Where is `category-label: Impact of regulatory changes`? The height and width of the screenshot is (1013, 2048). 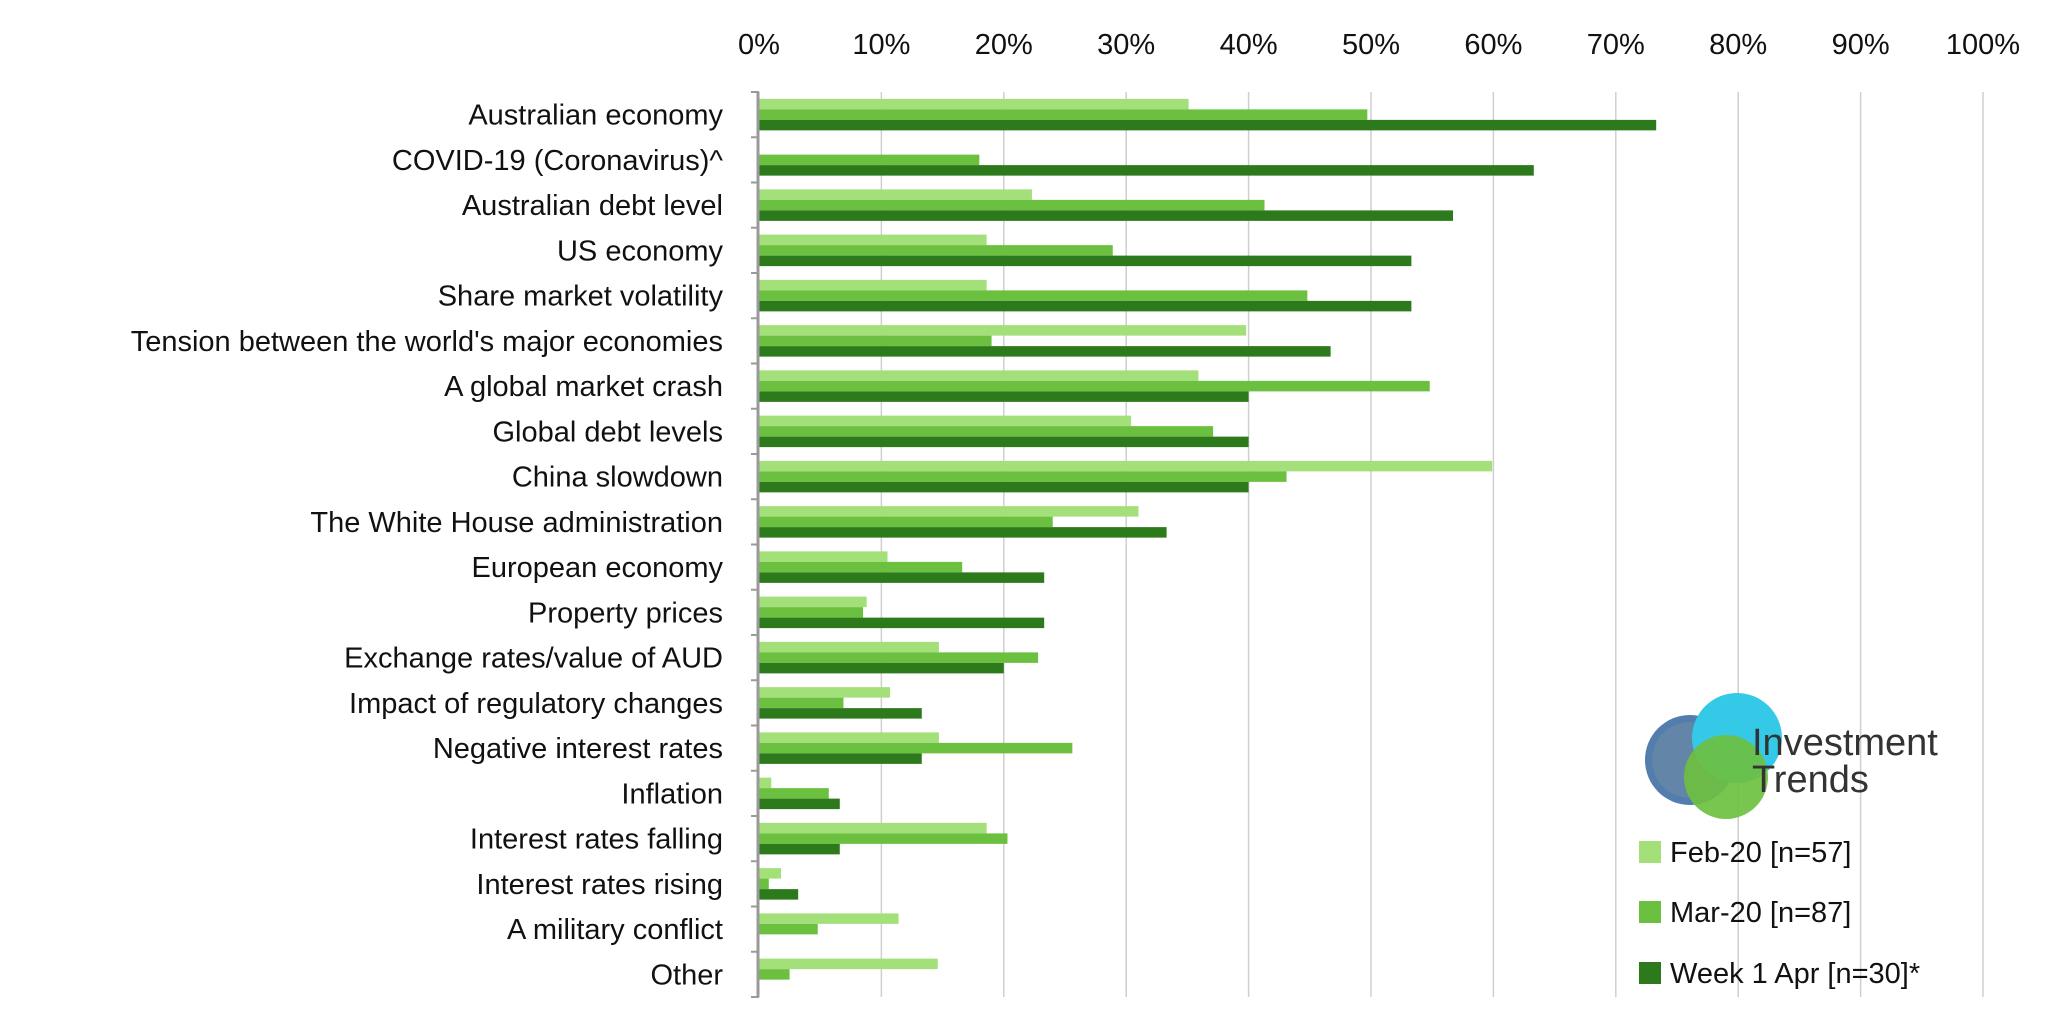 category-label: Impact of regulatory changes is located at coordinates (536, 704).